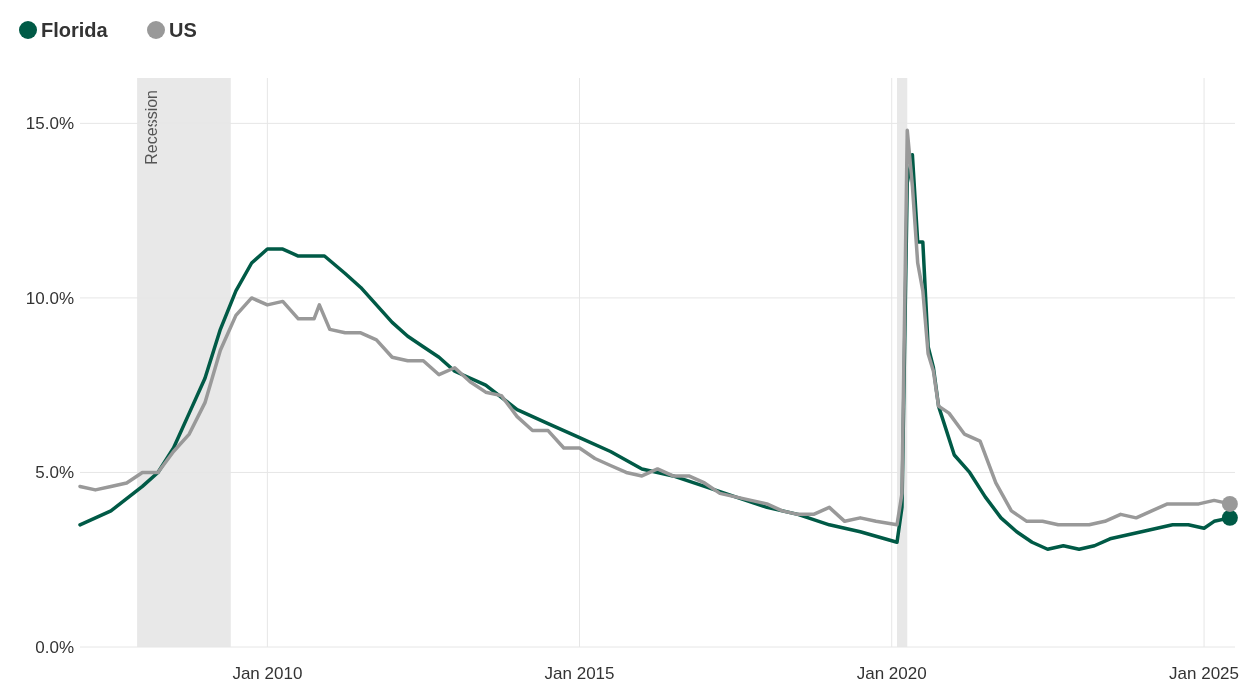 The width and height of the screenshot is (1259, 695). Describe the element at coordinates (1204, 673) in the screenshot. I see `x-tick-label: Jan 2025` at that location.